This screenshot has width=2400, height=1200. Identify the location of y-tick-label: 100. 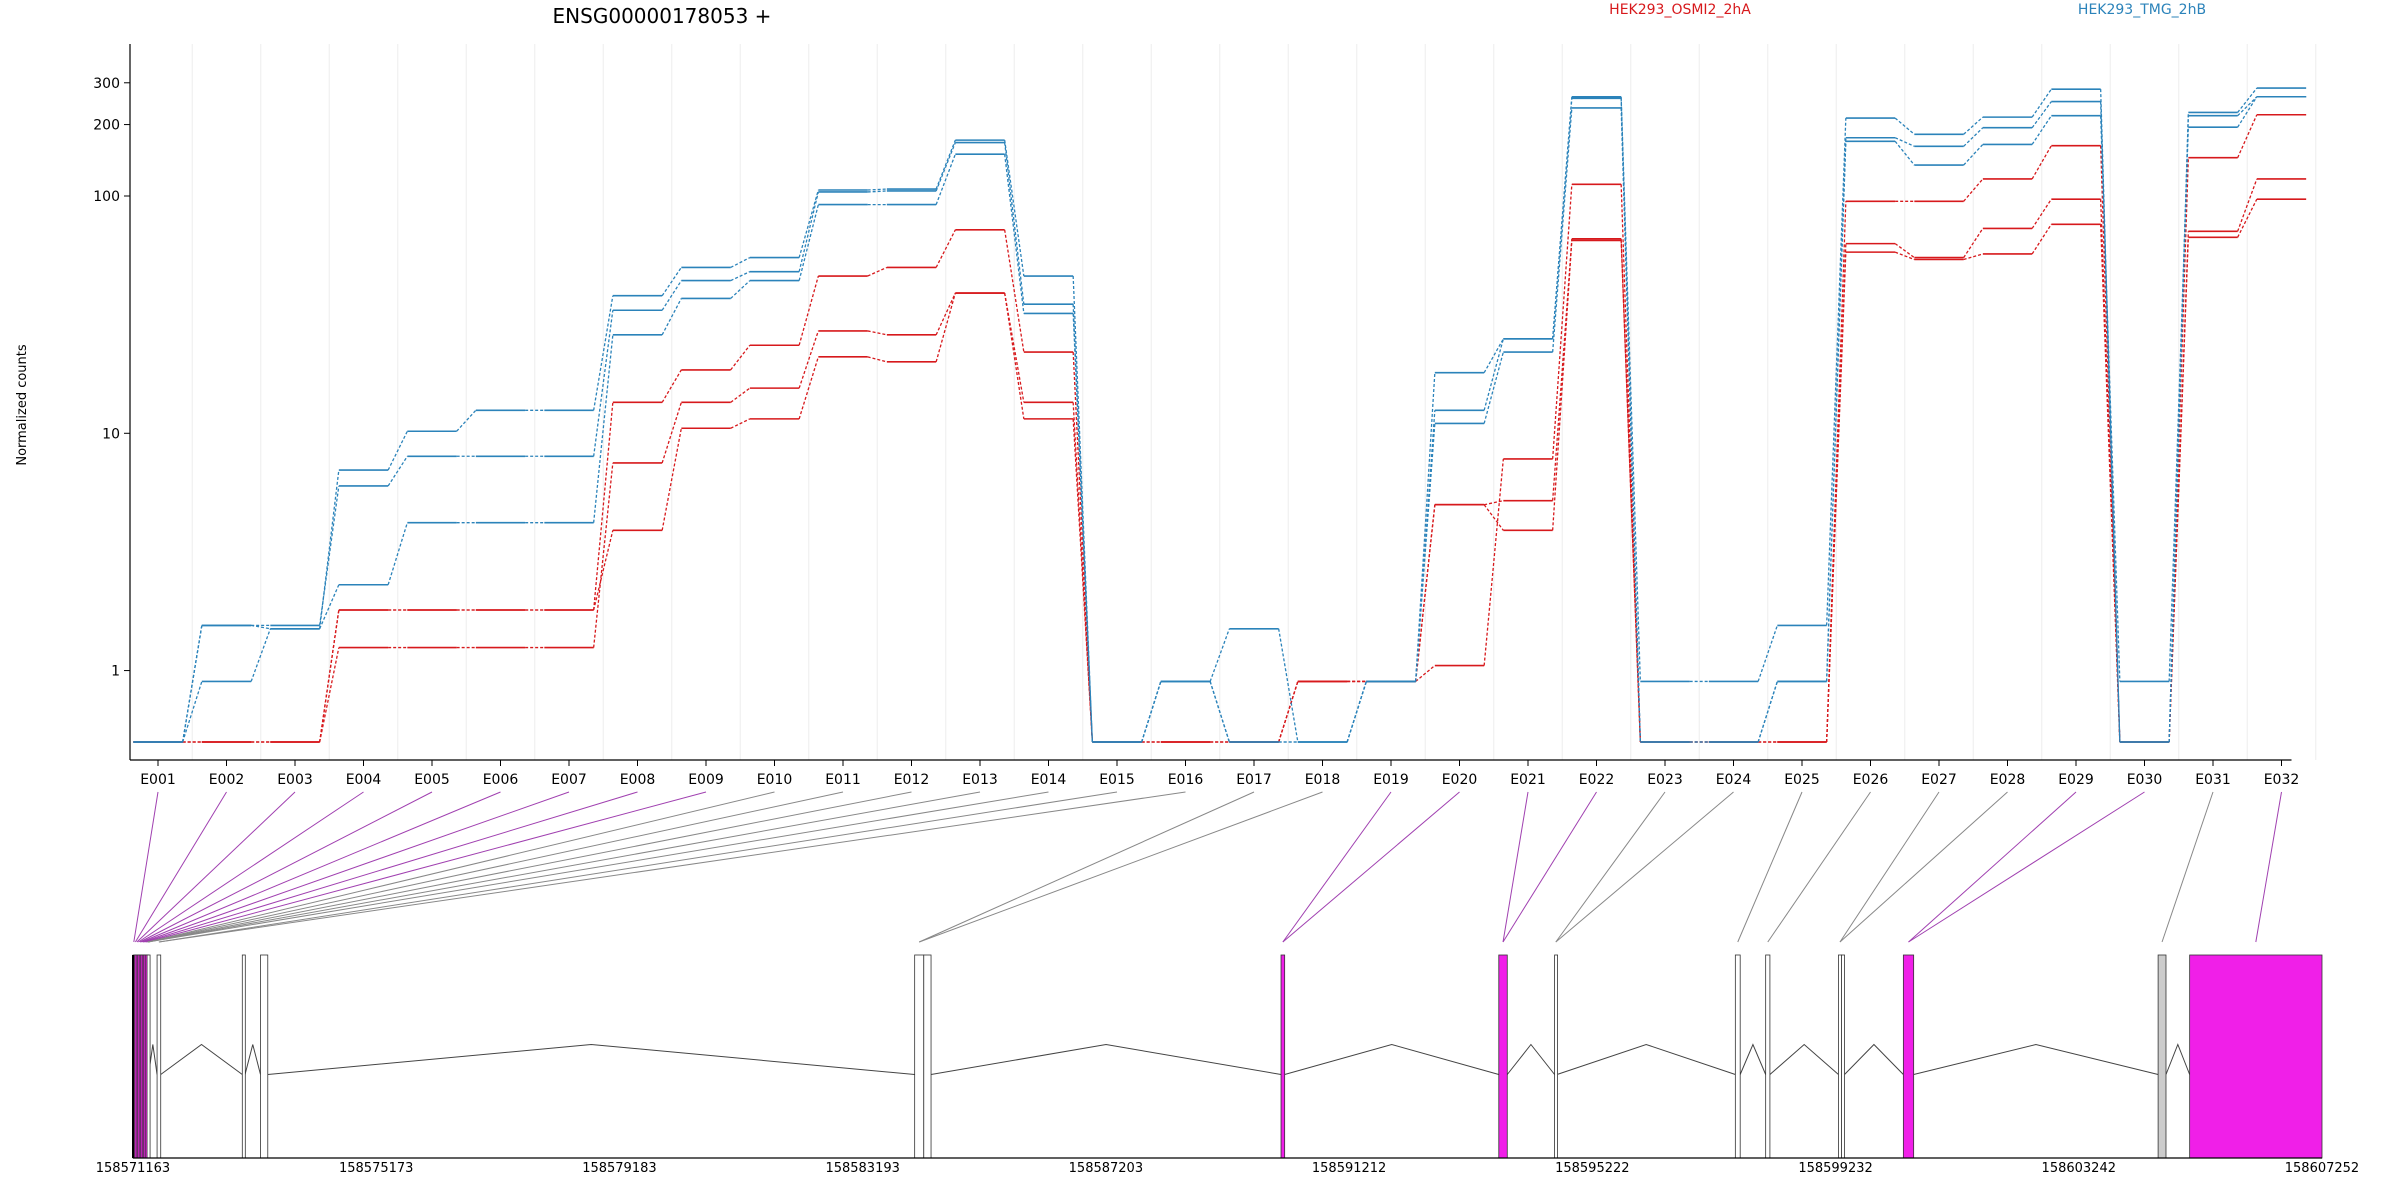
(106, 197).